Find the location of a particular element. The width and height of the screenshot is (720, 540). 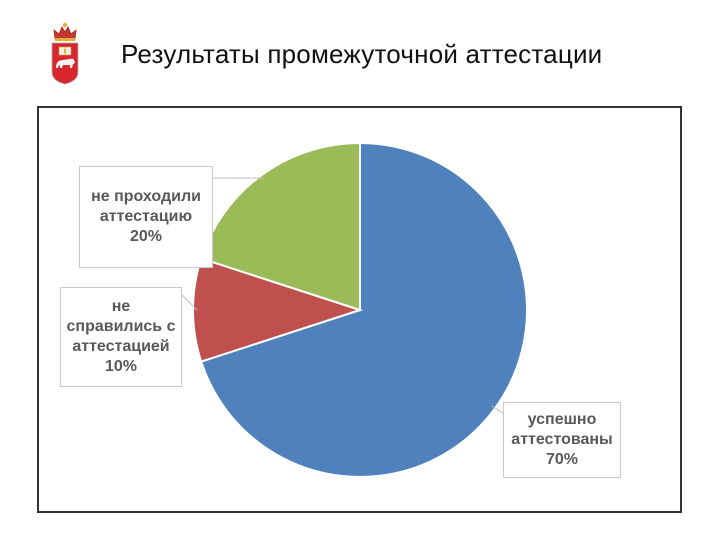

data-label-successfully-certified: успешно аттестованы 70% is located at coordinates (562, 440).